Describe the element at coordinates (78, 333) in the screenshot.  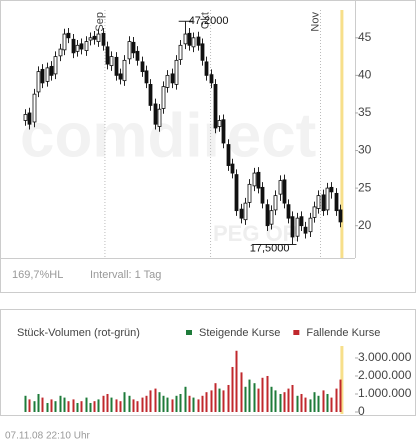
I see `volume-title: Stück-Volumen (rot-grün)` at that location.